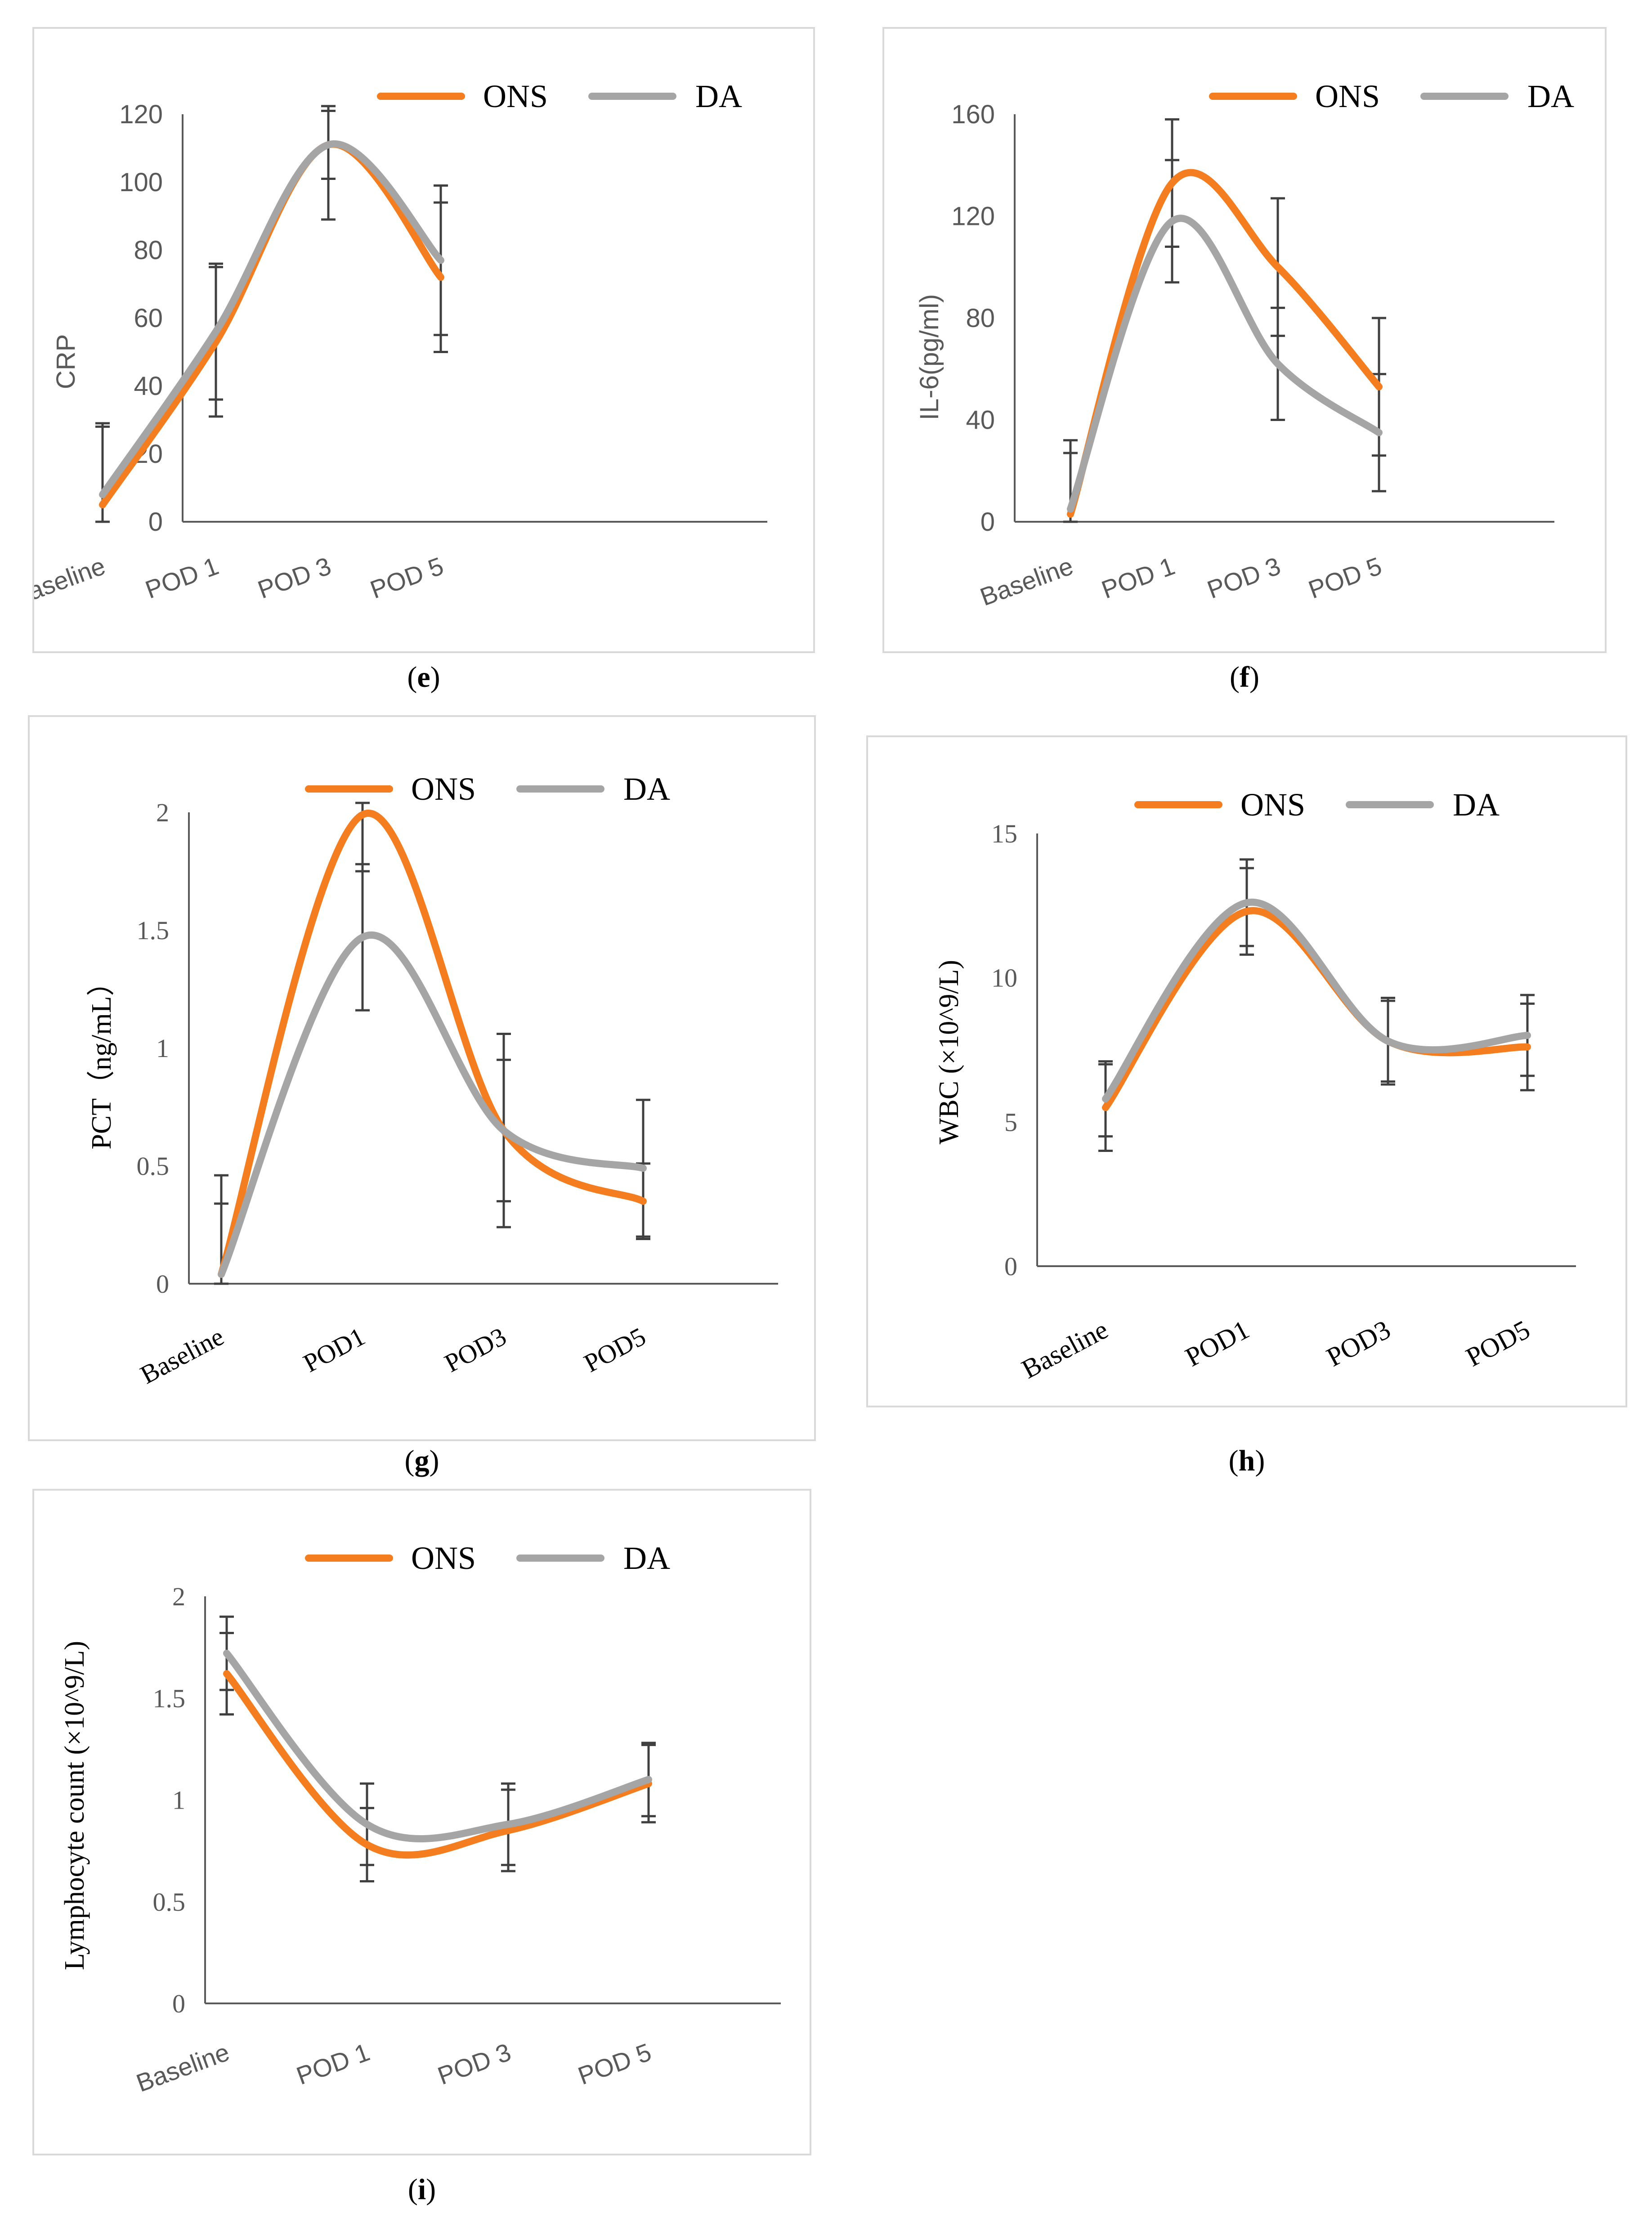 This screenshot has width=1652, height=2231. Describe the element at coordinates (1246, 1460) in the screenshot. I see `caption-h: (h)` at that location.